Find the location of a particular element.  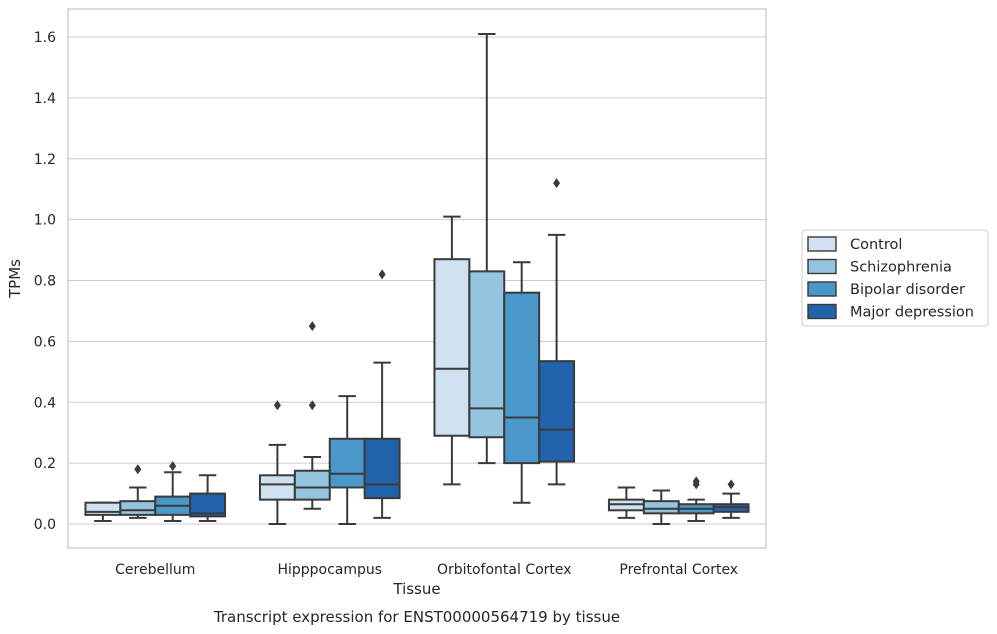

y-tick-label: 0.8 is located at coordinates (45, 282).